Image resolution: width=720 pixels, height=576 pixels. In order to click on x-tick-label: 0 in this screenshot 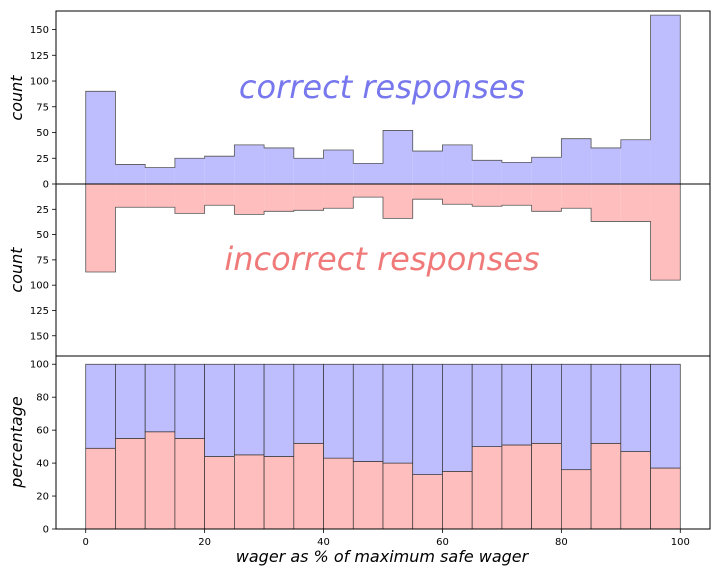, I will do `click(86, 542)`.